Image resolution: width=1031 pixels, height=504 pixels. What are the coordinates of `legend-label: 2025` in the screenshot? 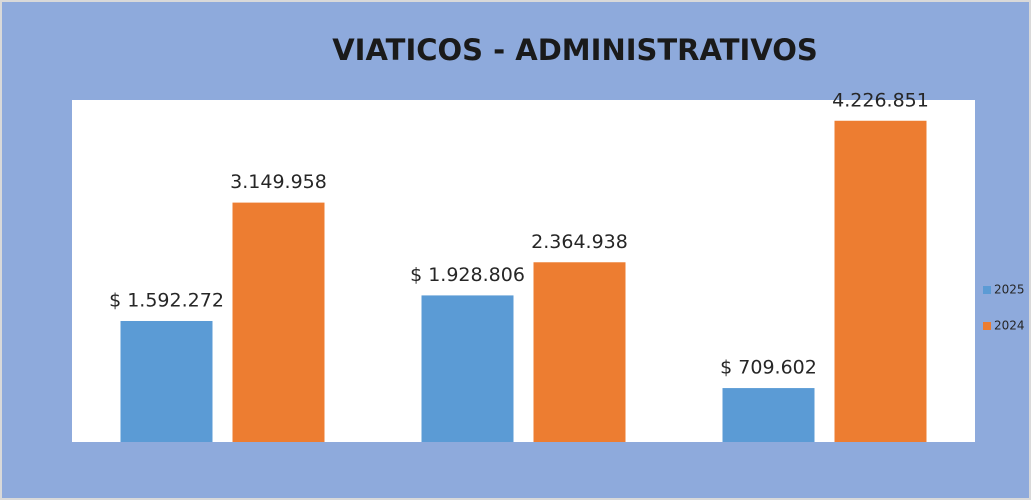 It's located at (1009, 290).